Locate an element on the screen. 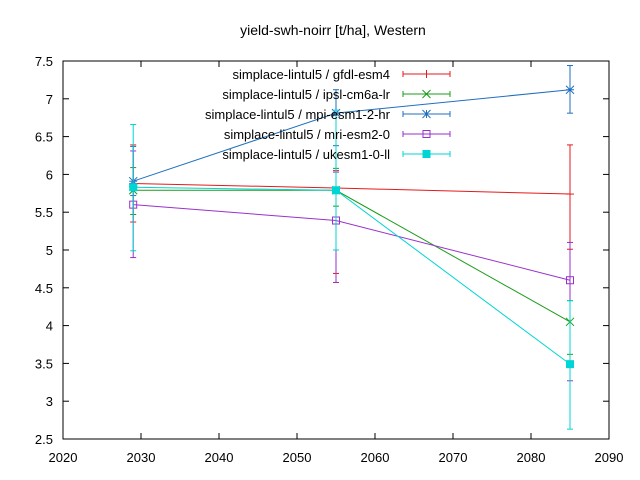  legend-label: simplace-lintul5 / mri-esm2-0 is located at coordinates (307, 134).